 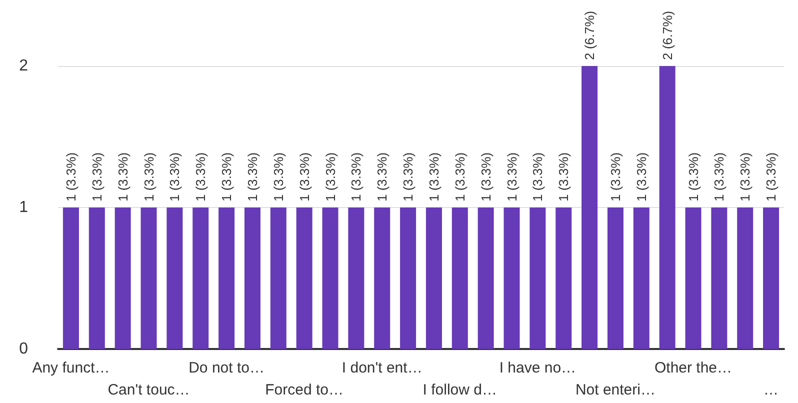 What do you see at coordinates (23, 349) in the screenshot?
I see `y-tick-label: 0` at bounding box center [23, 349].